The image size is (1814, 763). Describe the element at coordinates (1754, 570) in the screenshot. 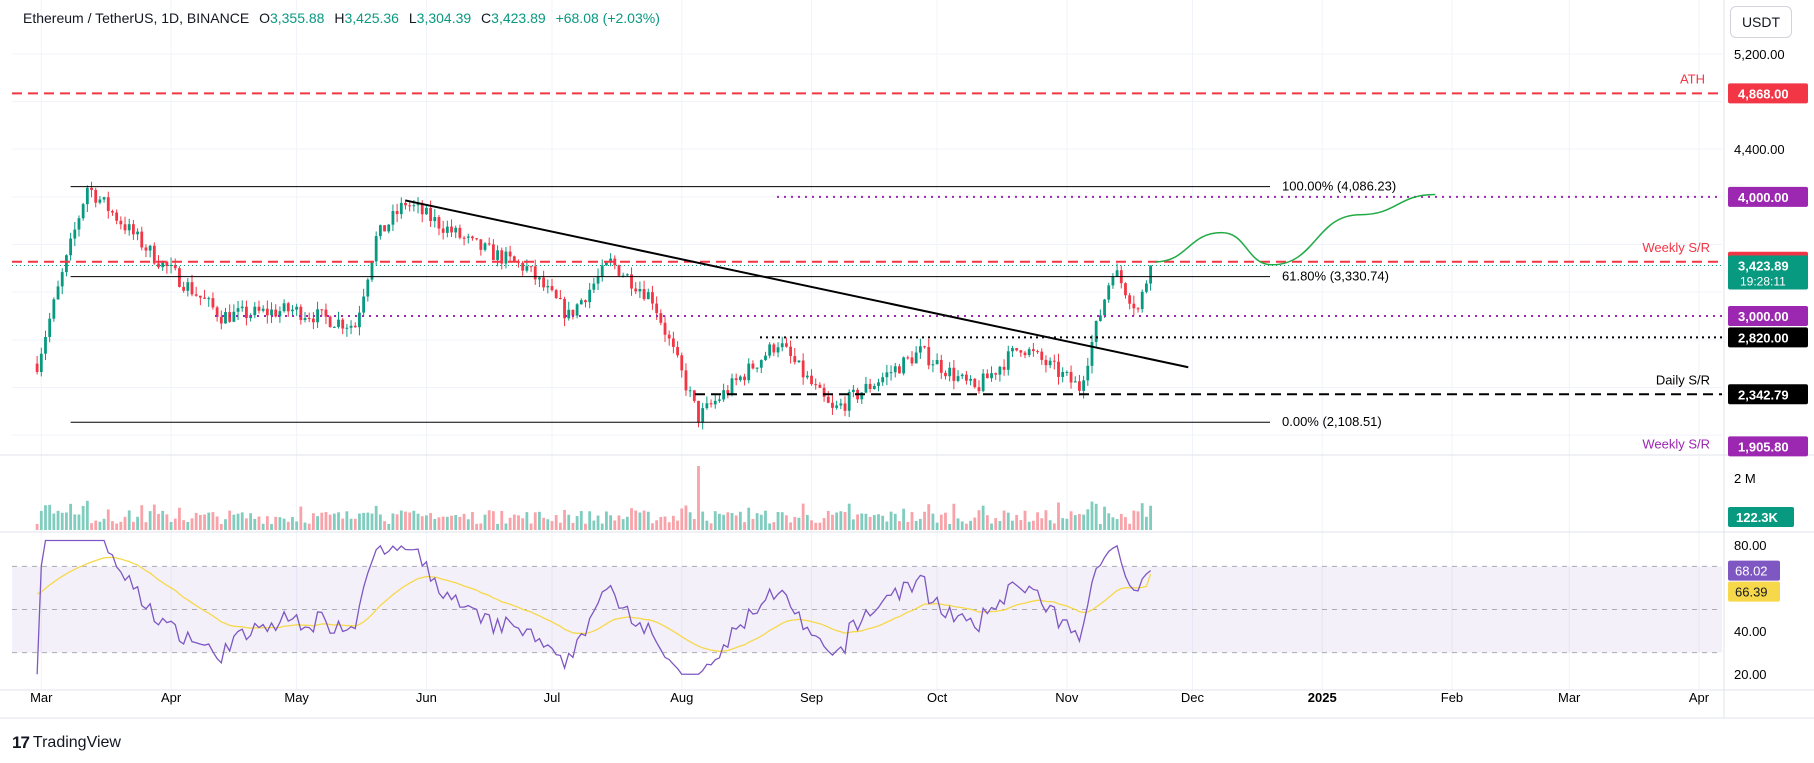

I see `rsi-value-tag` at that location.